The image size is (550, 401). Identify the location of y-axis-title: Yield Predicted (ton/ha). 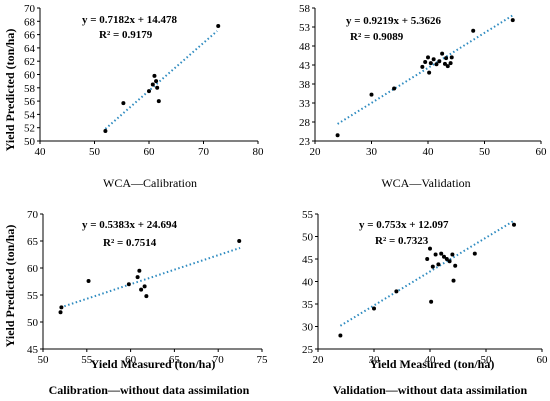
(10, 90).